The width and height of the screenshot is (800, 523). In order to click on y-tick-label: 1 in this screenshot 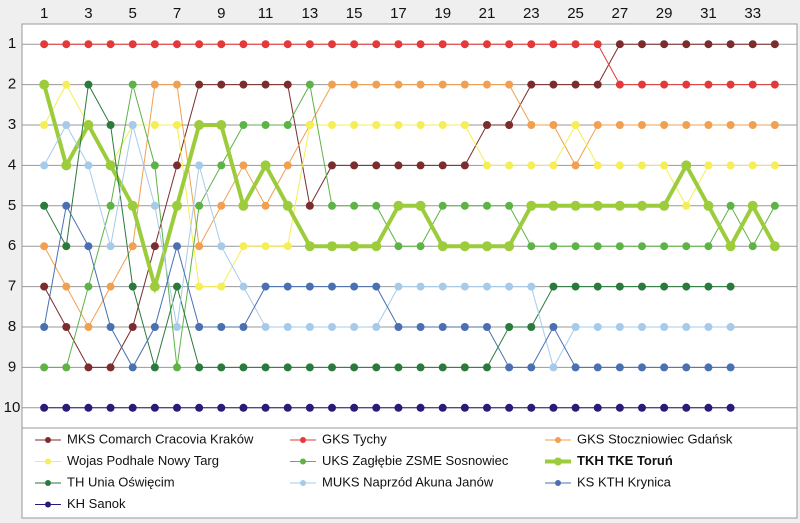, I will do `click(12, 43)`.